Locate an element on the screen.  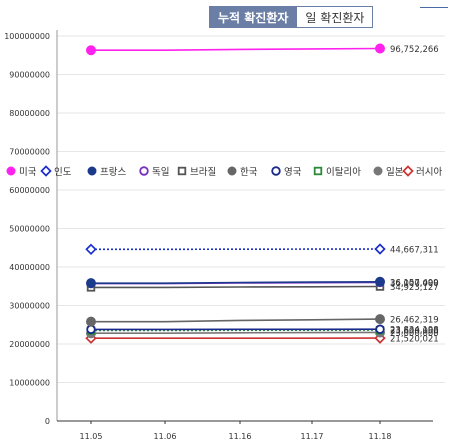
series-value-label: 23,600,000 is located at coordinates (414, 332).